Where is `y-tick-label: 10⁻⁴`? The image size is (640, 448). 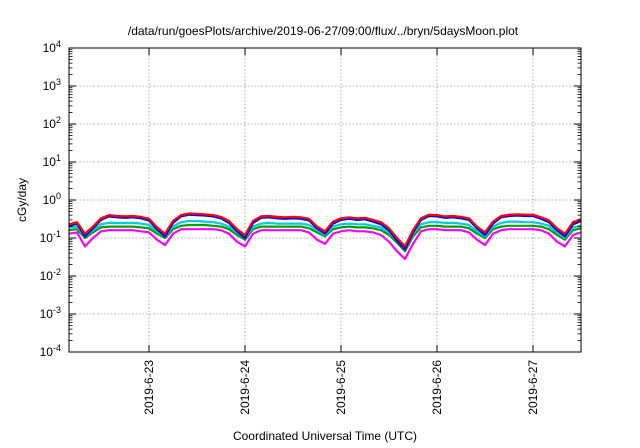
y-tick-label: 10⁻⁴ is located at coordinates (50, 351).